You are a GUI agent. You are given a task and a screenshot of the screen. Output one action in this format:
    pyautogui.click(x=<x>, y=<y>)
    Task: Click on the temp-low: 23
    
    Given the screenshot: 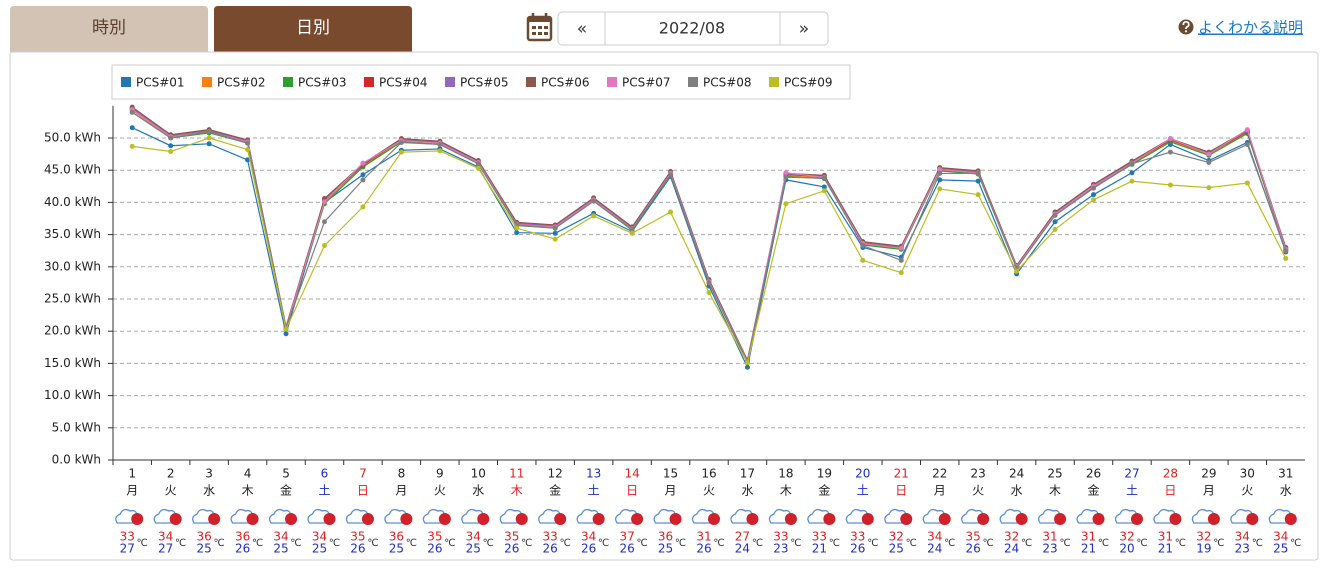 What is the action you would take?
    pyautogui.click(x=780, y=549)
    